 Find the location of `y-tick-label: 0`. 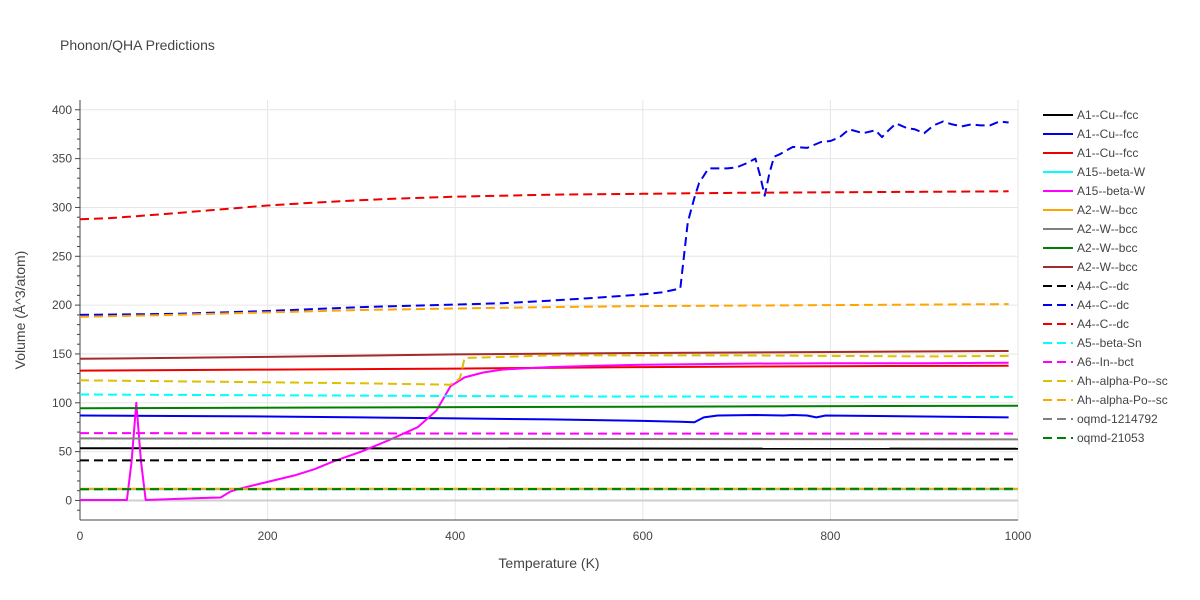

y-tick-label: 0 is located at coordinates (68, 500).